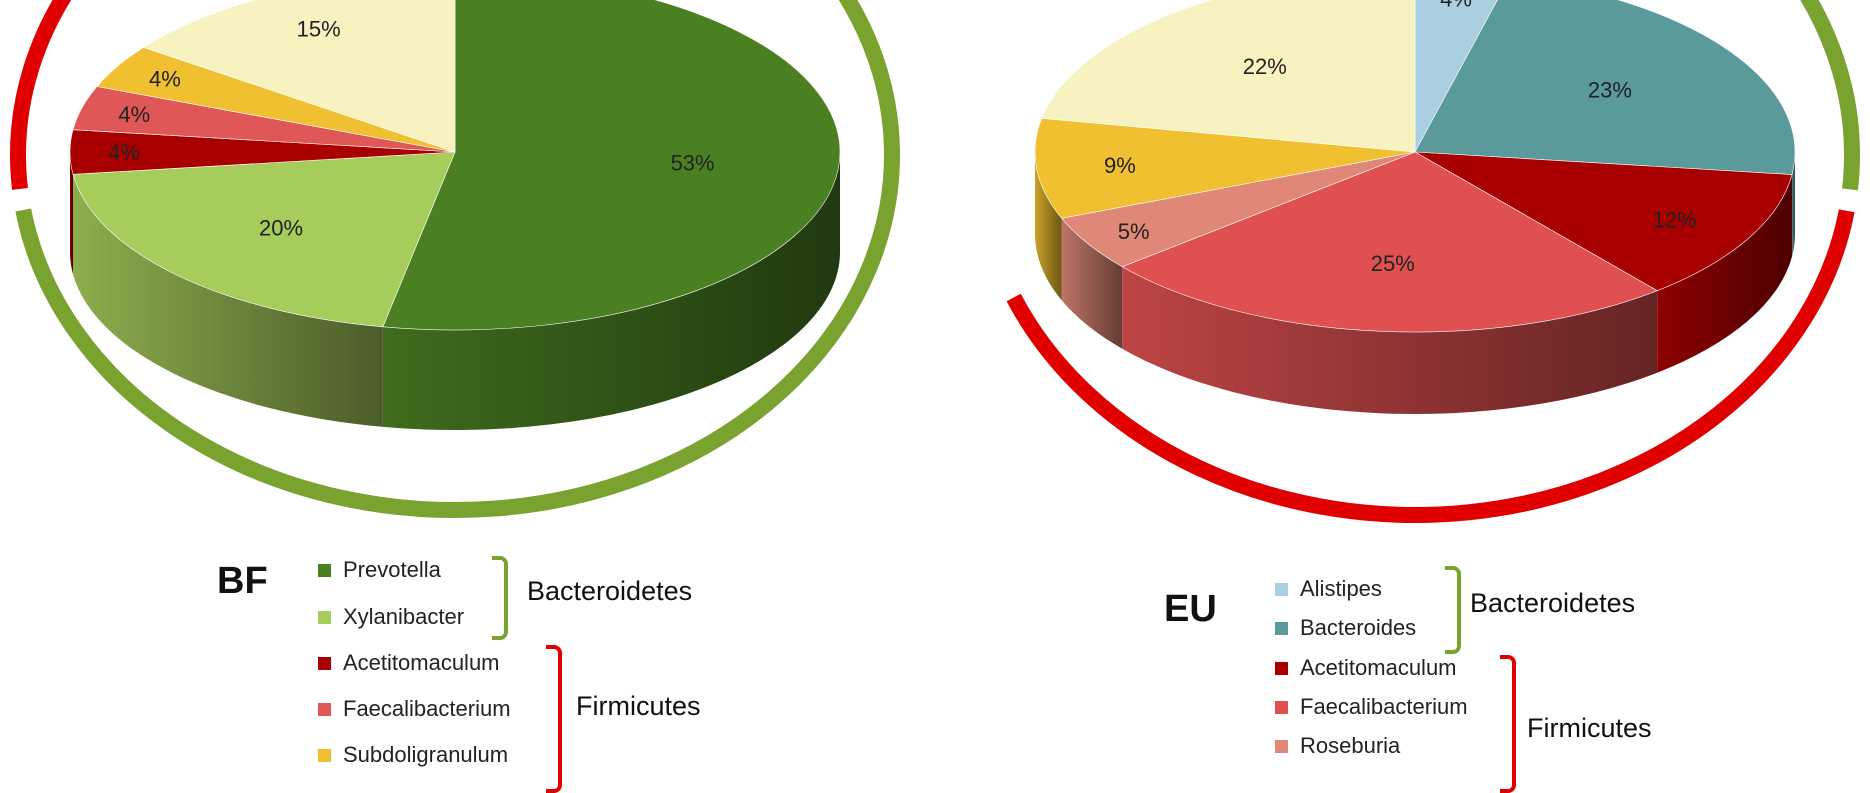 Image resolution: width=1870 pixels, height=793 pixels. What do you see at coordinates (1508, 724) in the screenshot?
I see `eu-firmicutes-bracket` at bounding box center [1508, 724].